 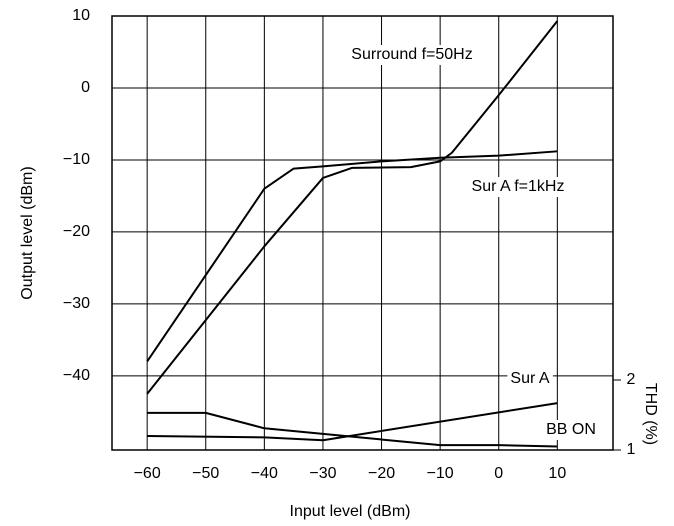 I want to click on x-axis-label: Input level (dBm), so click(x=350, y=511).